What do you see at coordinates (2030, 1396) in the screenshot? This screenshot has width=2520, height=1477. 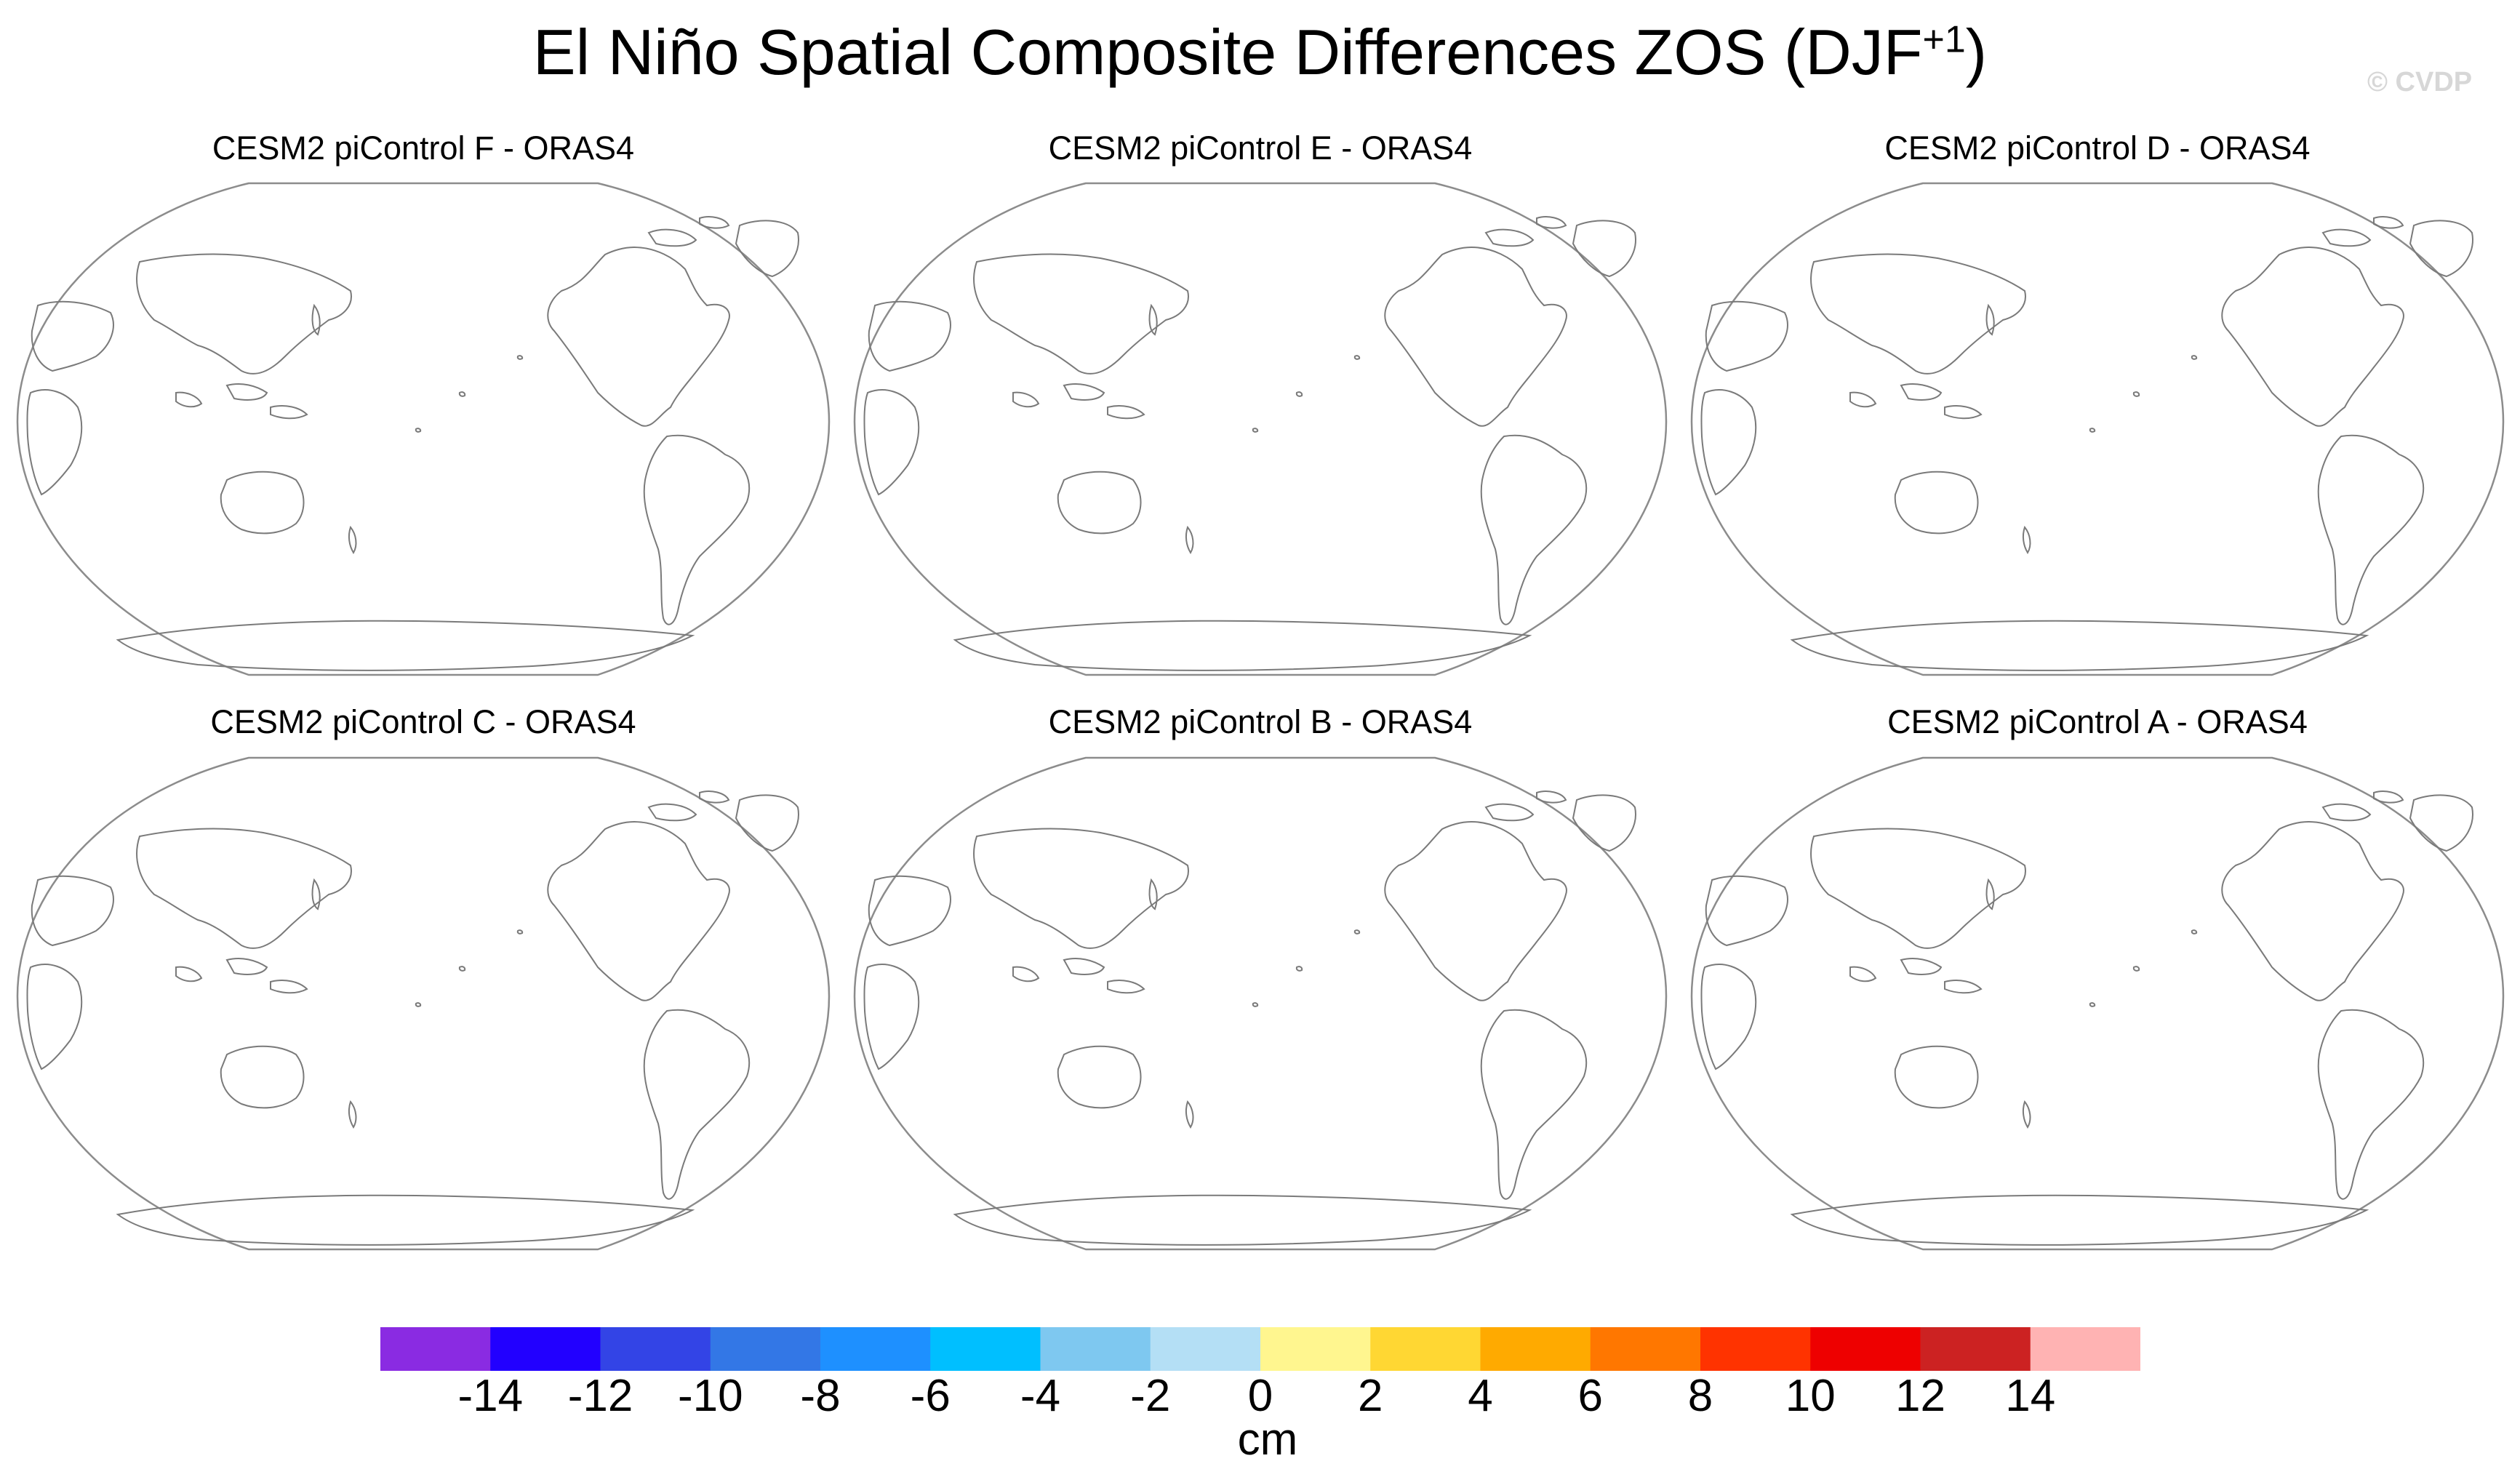 I see `colorbar-tick-label: 14` at bounding box center [2030, 1396].